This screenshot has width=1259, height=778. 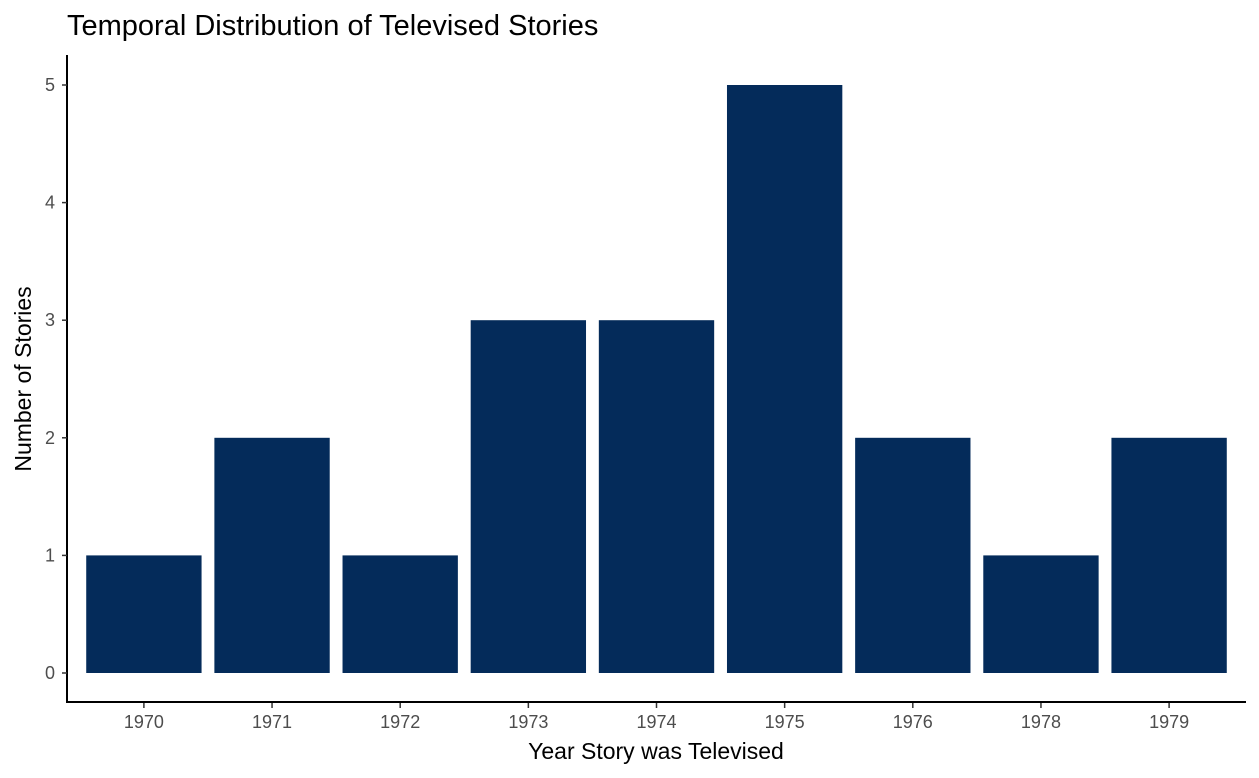 I want to click on x-tick-label: 1970, so click(x=144, y=722).